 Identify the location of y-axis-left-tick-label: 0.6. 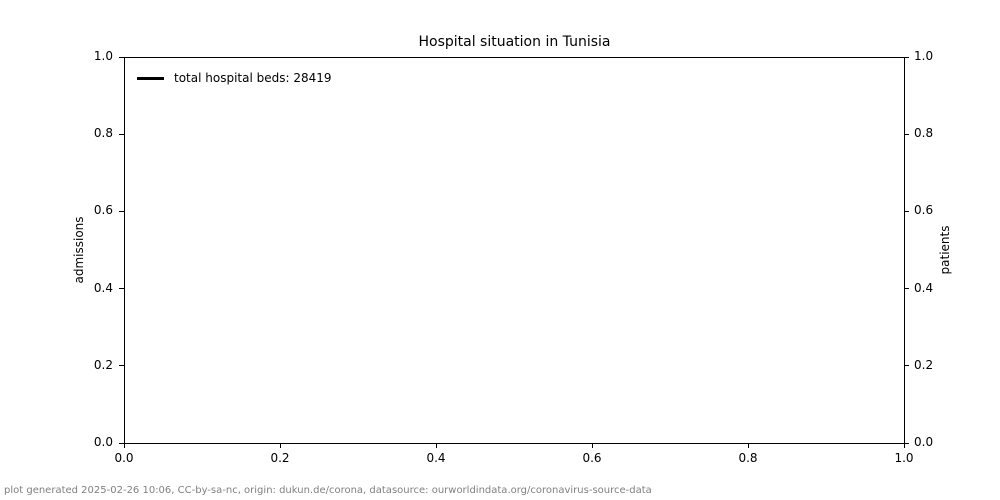
(103, 210).